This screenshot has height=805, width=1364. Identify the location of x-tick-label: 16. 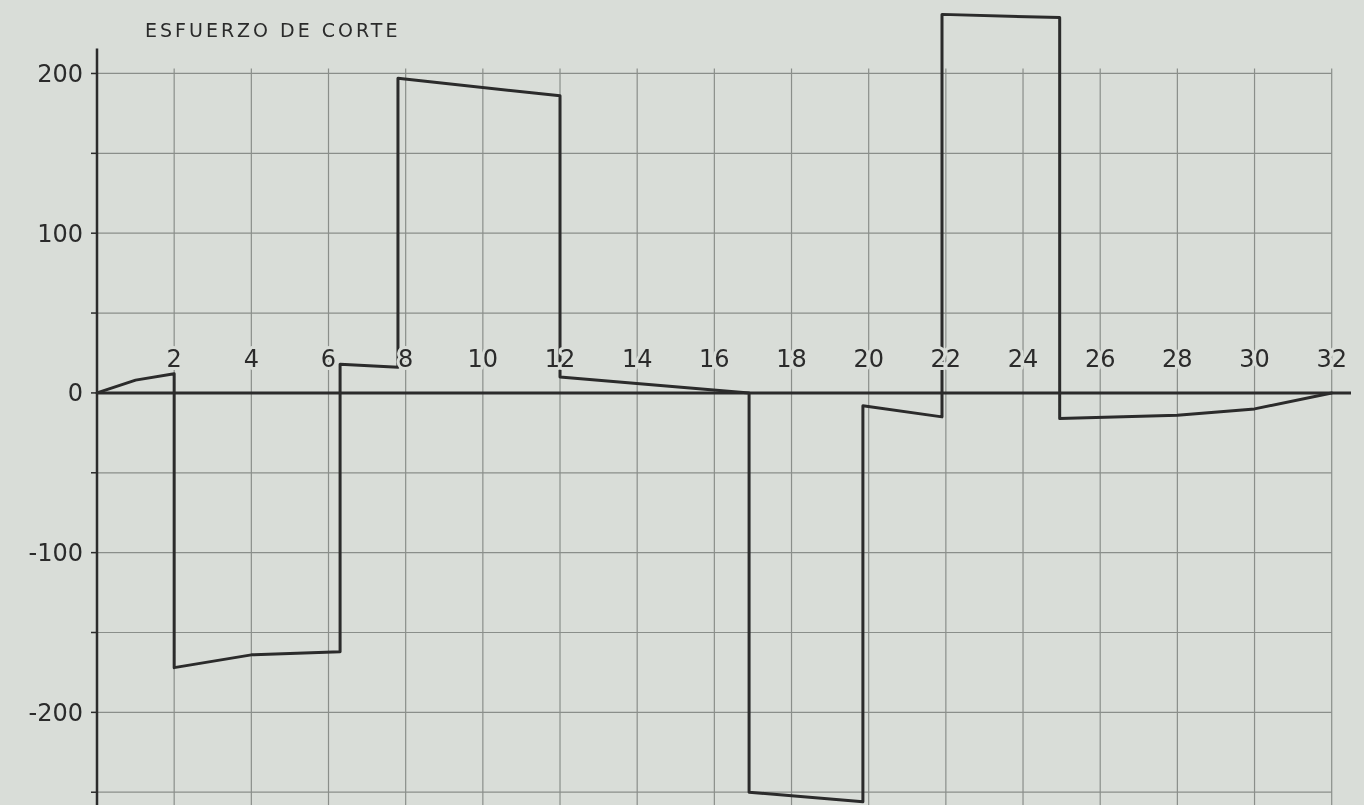
(714, 358).